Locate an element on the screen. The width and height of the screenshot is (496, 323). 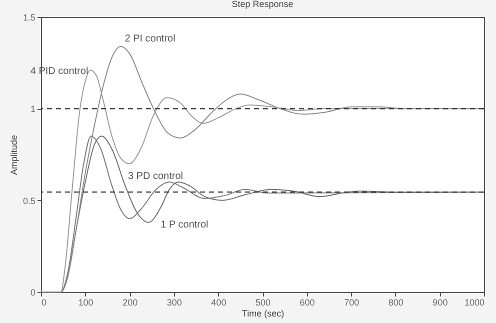
y-axis-title: Amplitude is located at coordinates (13, 155).